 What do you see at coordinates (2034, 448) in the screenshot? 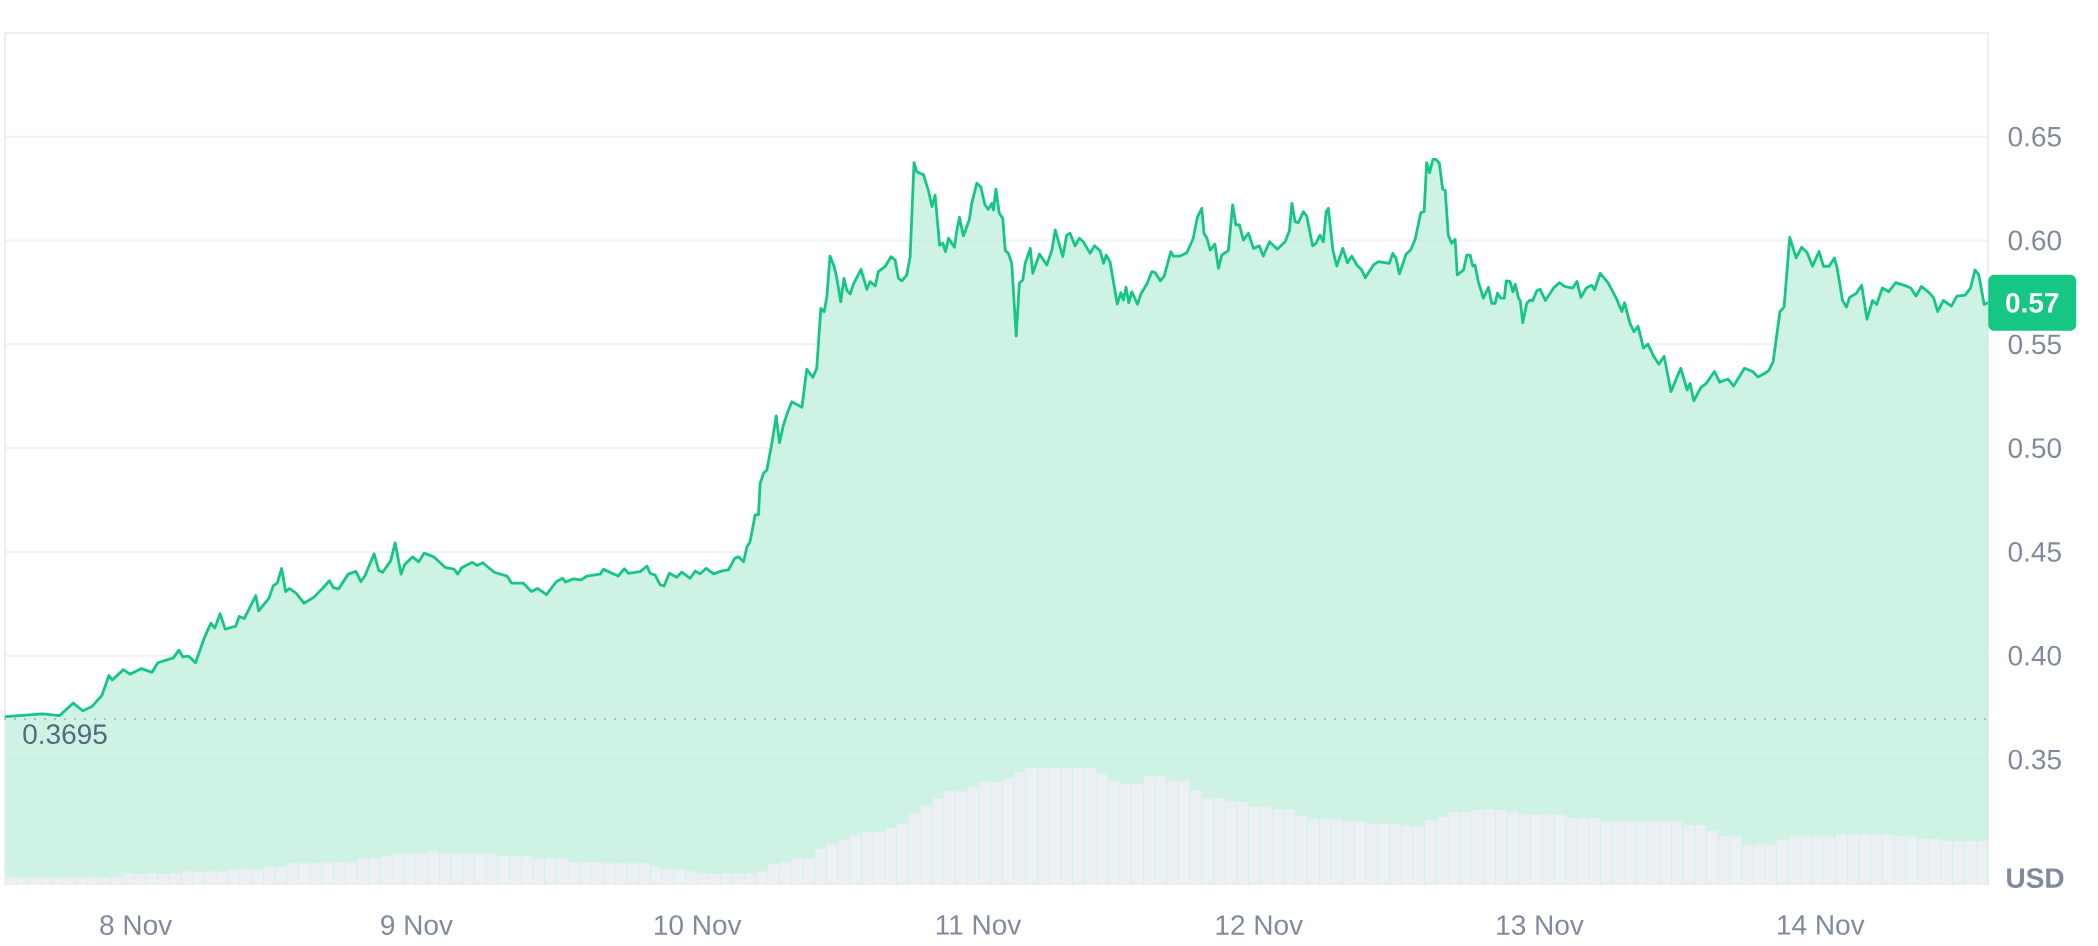
I see `y-tick-label: 0.50` at bounding box center [2034, 448].